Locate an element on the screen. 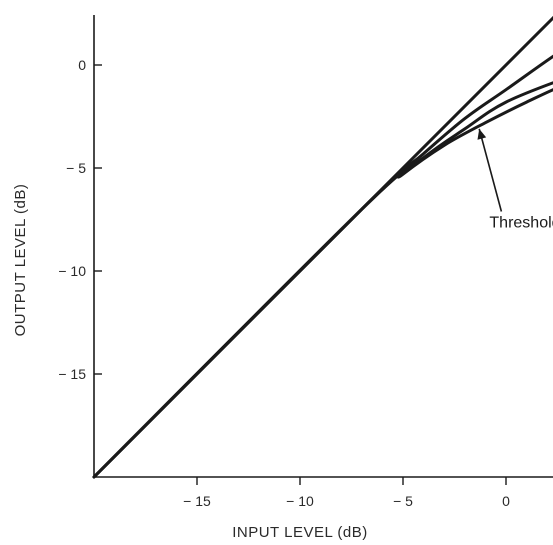 This screenshot has width=553, height=545. x-tick-label: 0 is located at coordinates (506, 501).